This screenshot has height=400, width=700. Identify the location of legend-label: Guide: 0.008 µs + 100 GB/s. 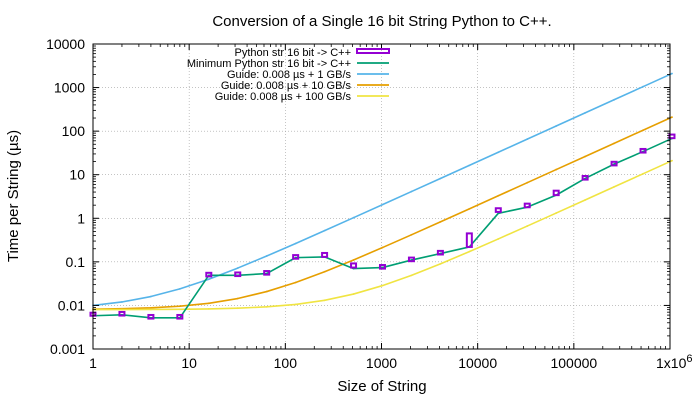
(283, 97).